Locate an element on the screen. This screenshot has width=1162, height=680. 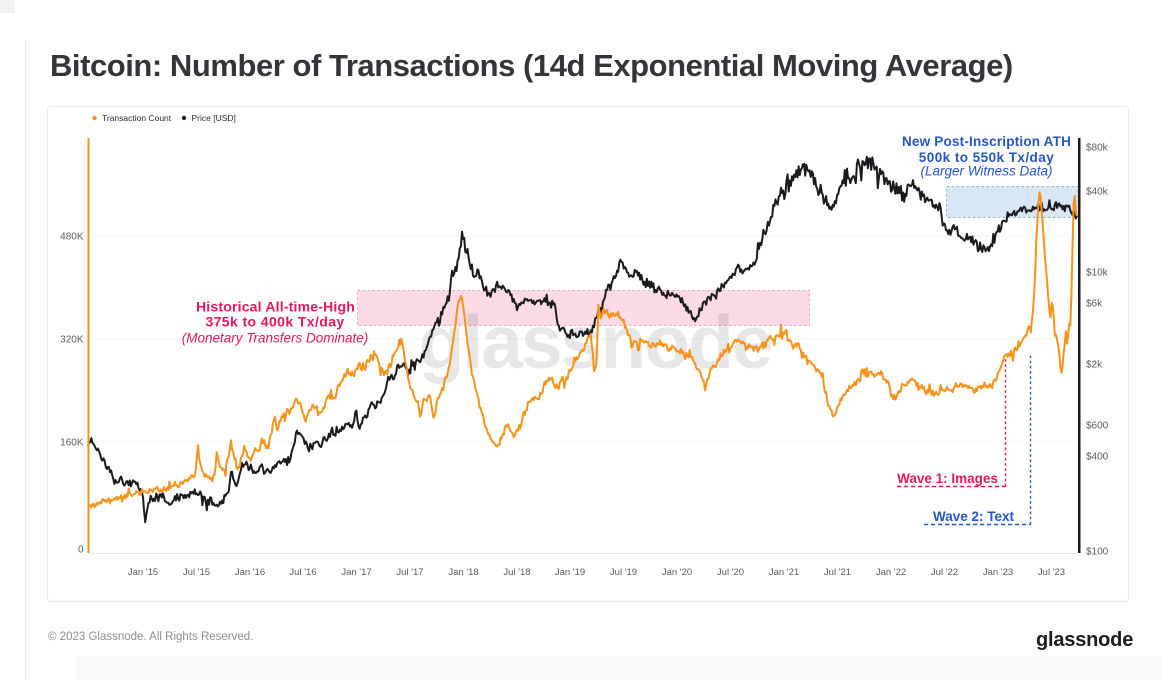
svg-text: 160K is located at coordinates (72, 443).